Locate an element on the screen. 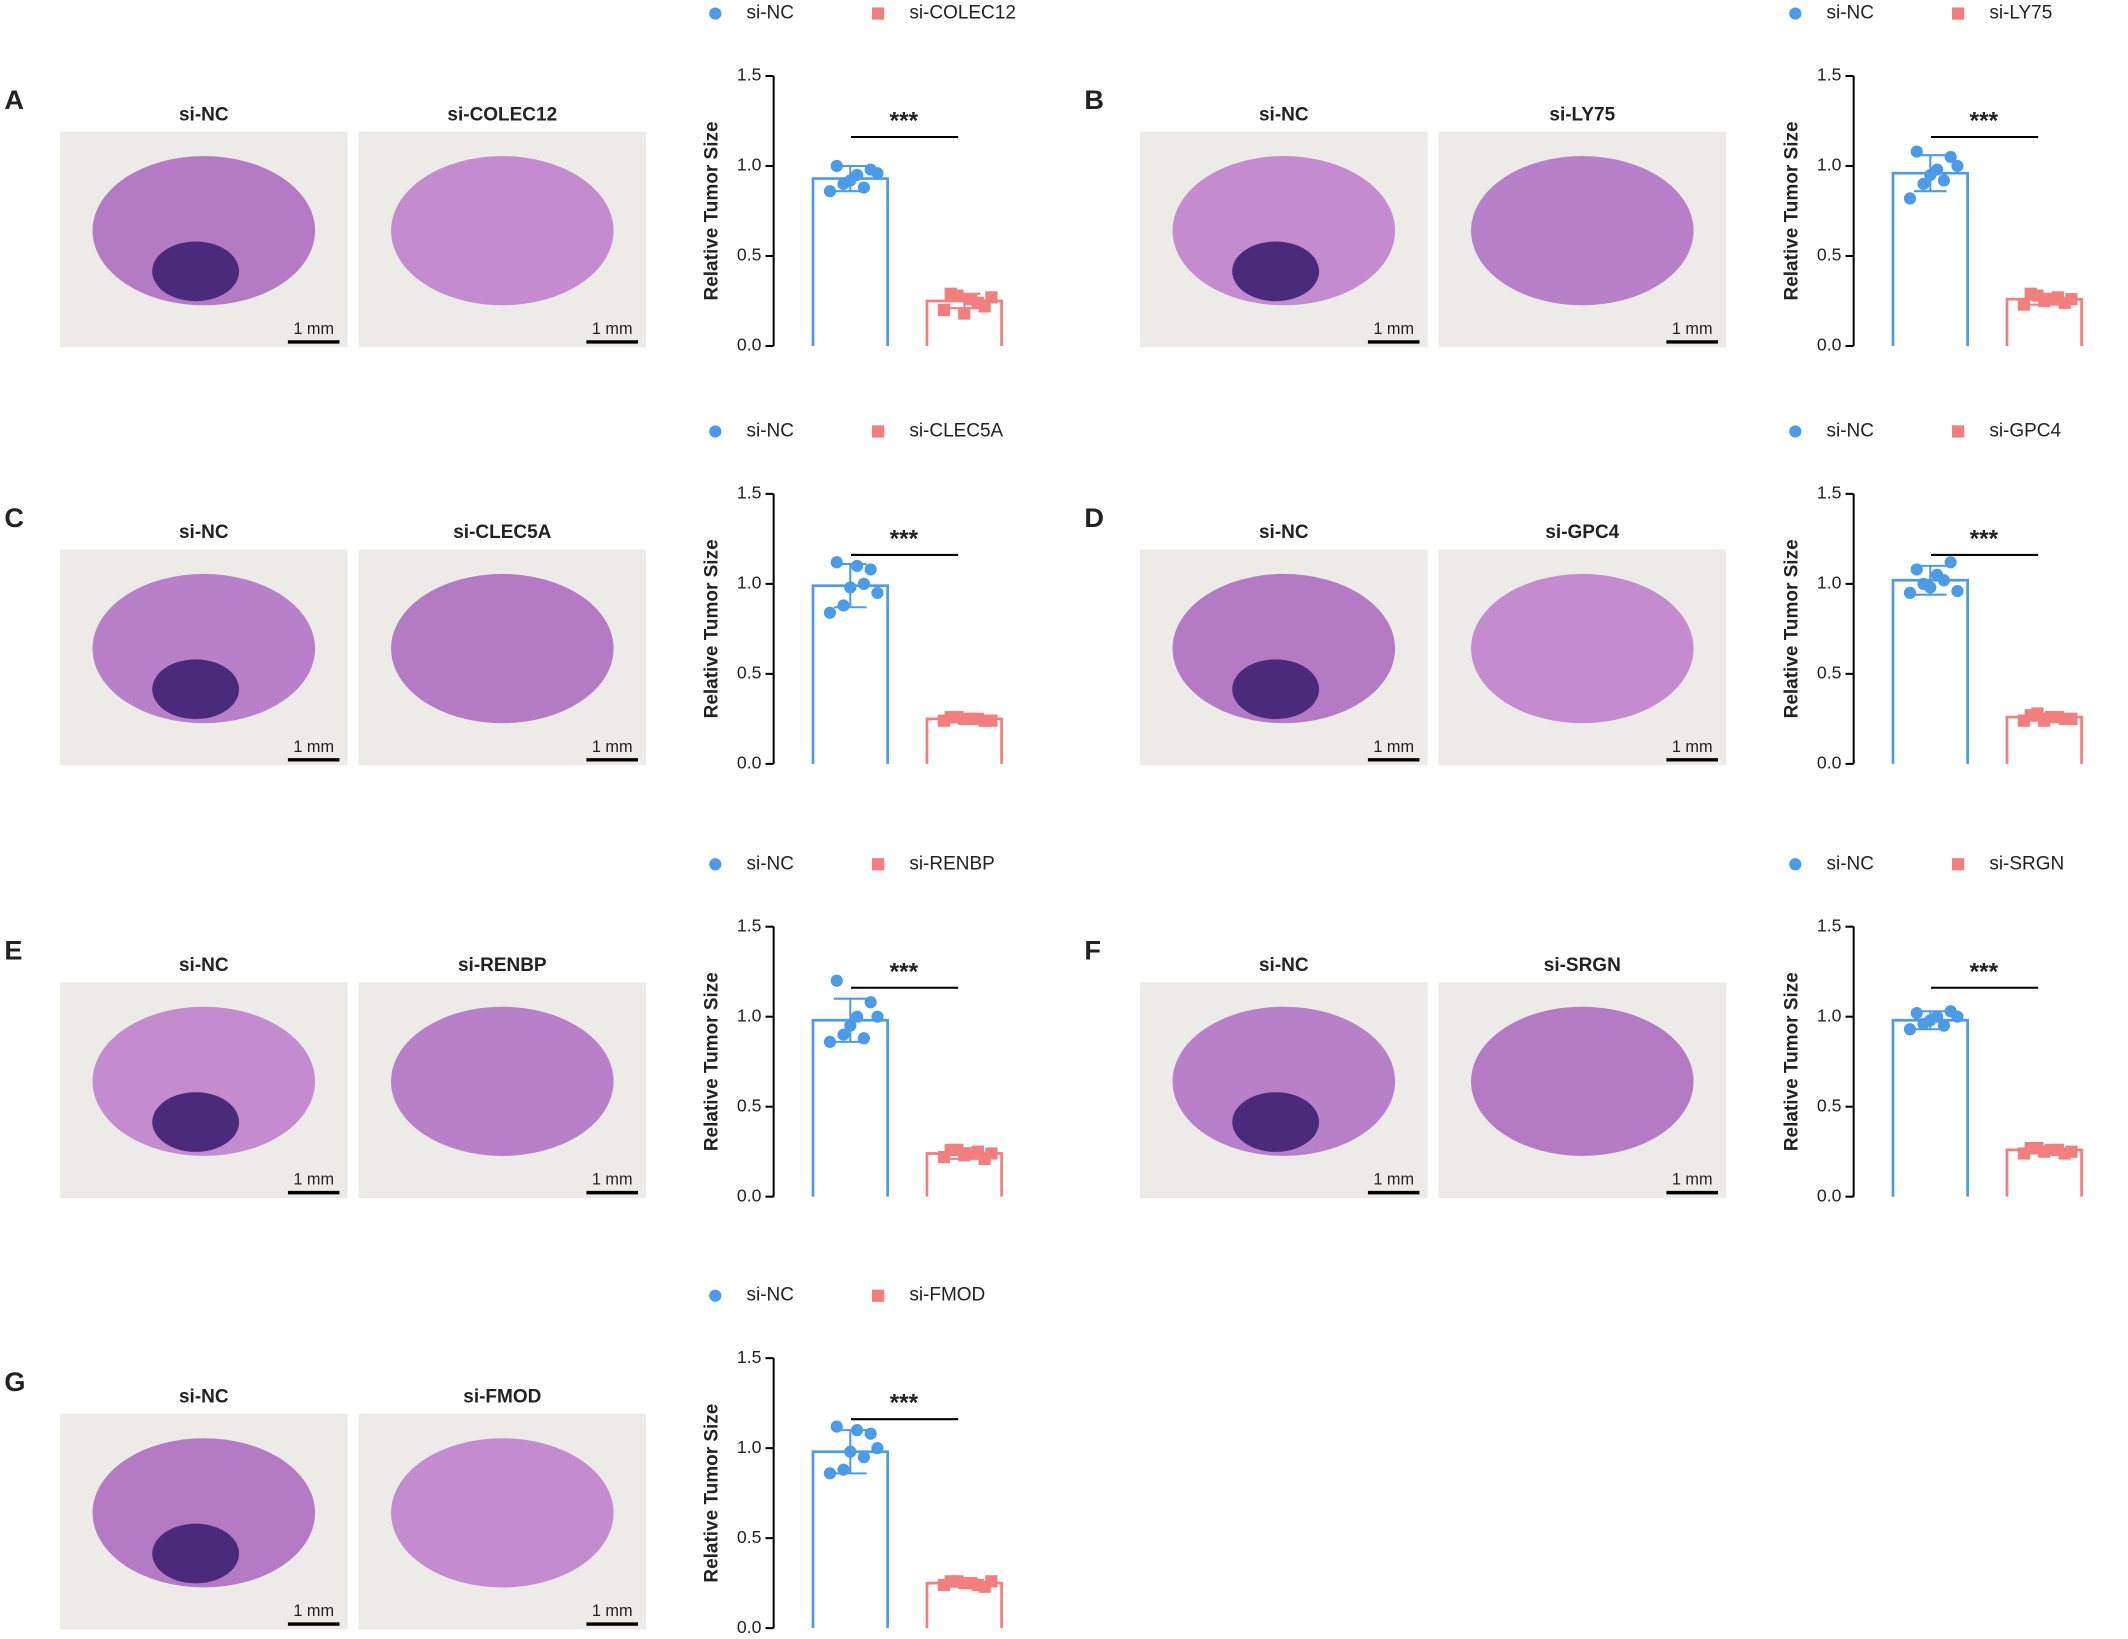 This screenshot has width=2128, height=1639. panel-letter: C is located at coordinates (14, 517).